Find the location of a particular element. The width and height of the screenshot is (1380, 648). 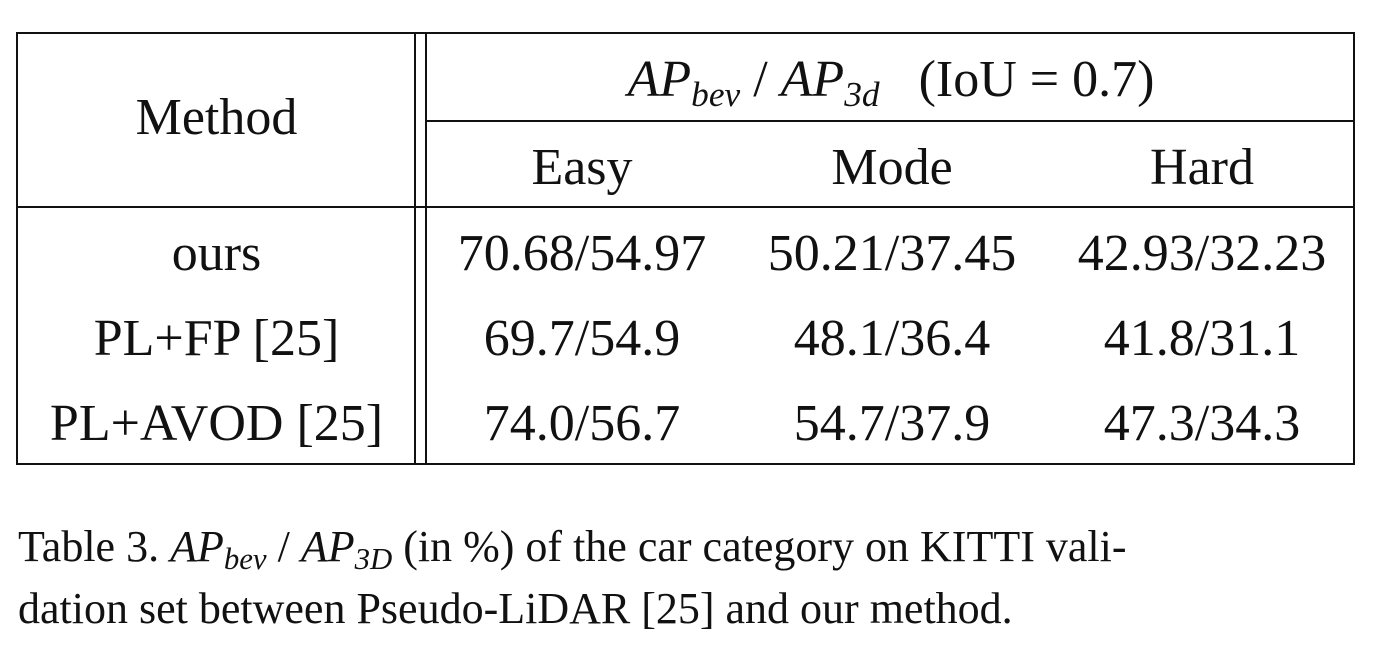

row-mode: 54.7/37.9 is located at coordinates (892, 423).